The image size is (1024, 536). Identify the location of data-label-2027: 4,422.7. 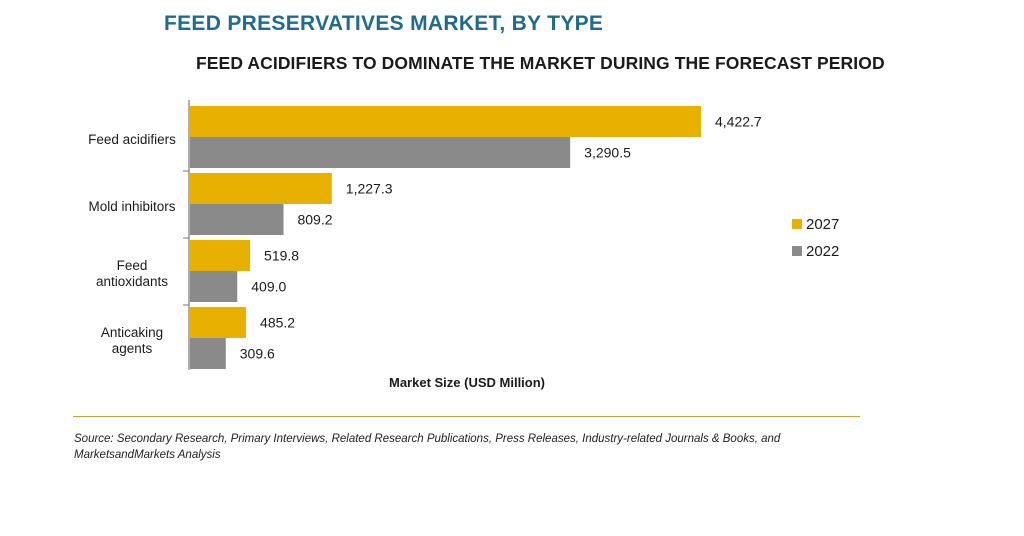
(738, 122).